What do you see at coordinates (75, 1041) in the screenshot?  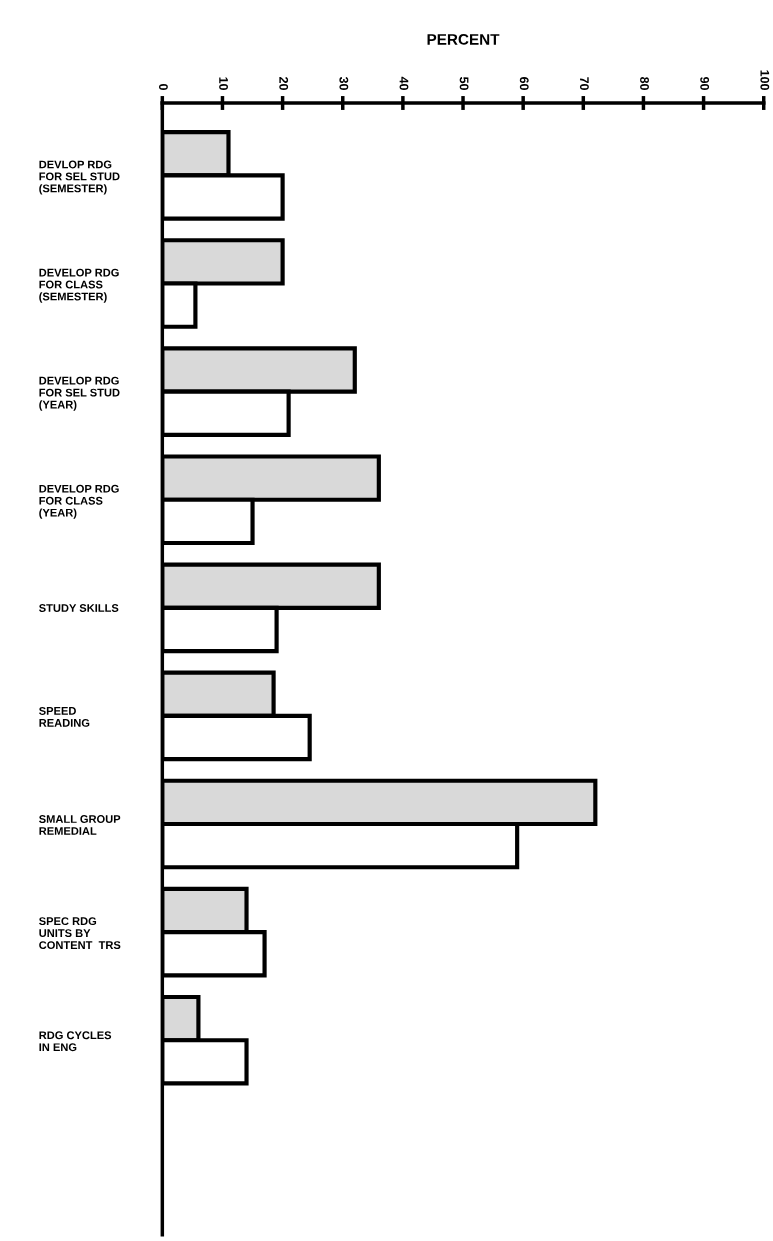 I see `y-tick-label: RDG CYCLES IN ENG` at bounding box center [75, 1041].